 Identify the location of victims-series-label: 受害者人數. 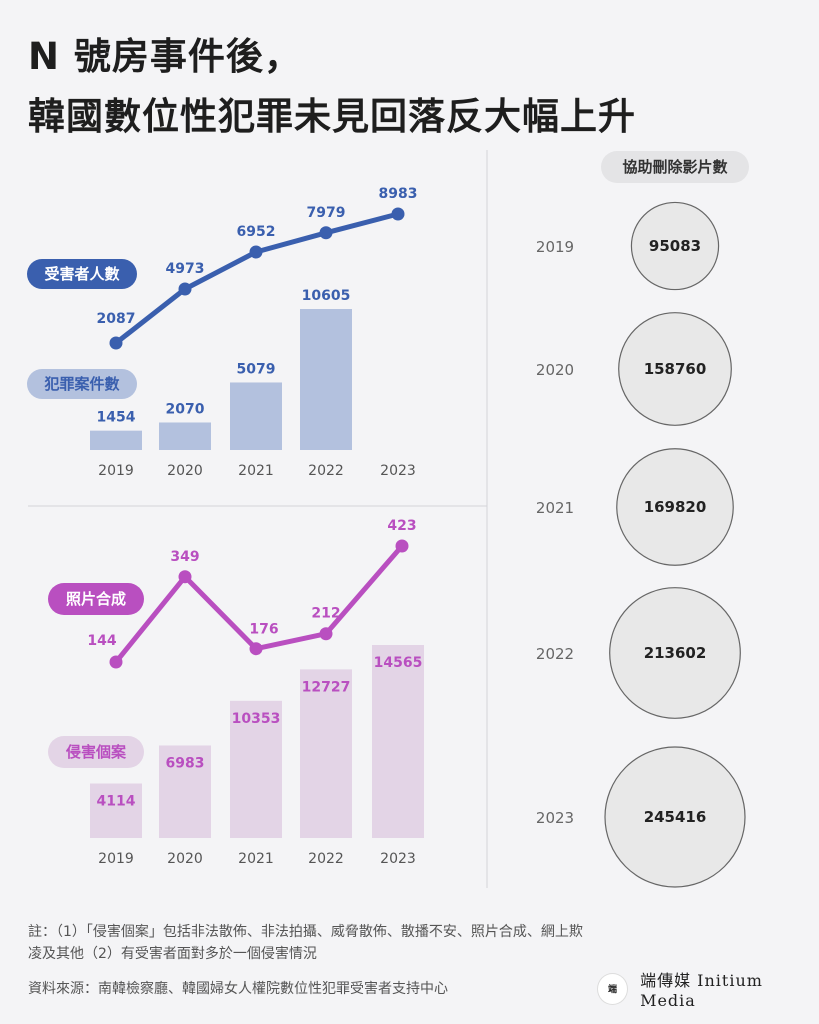
(81, 274).